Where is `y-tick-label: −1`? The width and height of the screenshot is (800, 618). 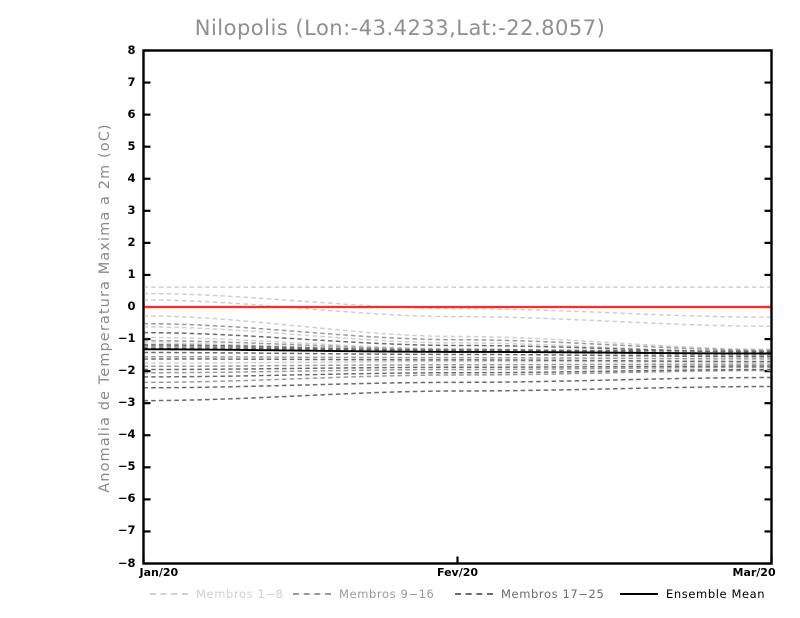 y-tick-label: −1 is located at coordinates (126, 338).